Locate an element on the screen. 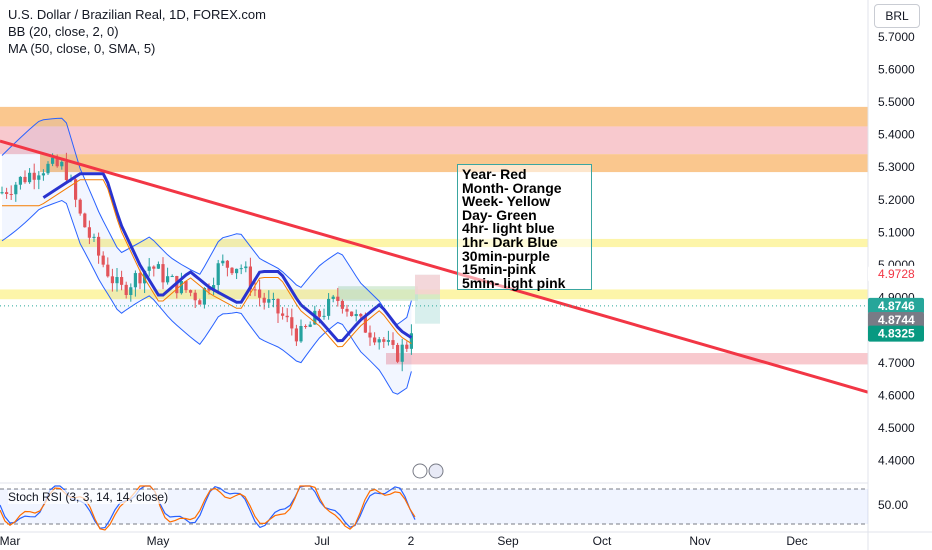 The width and height of the screenshot is (932, 550). x-tick-label: Dec is located at coordinates (796, 541).